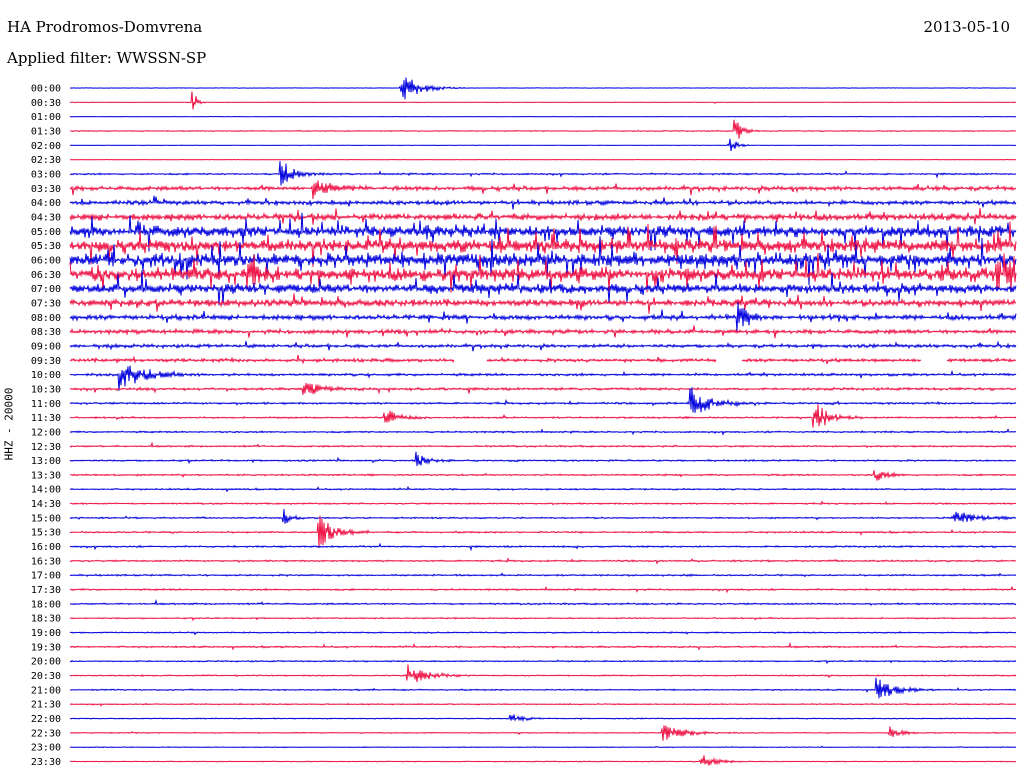 Image resolution: width=1024 pixels, height=780 pixels. What do you see at coordinates (46, 375) in the screenshot?
I see `row-time-label: 10:00` at bounding box center [46, 375].